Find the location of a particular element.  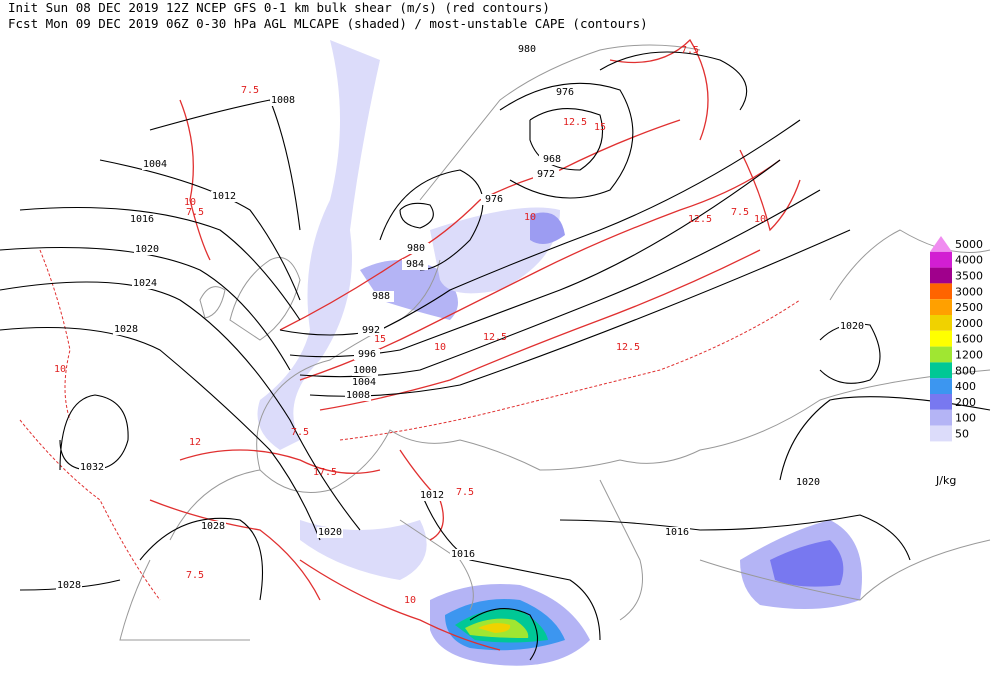

isobar-label: 1004 is located at coordinates (155, 164).